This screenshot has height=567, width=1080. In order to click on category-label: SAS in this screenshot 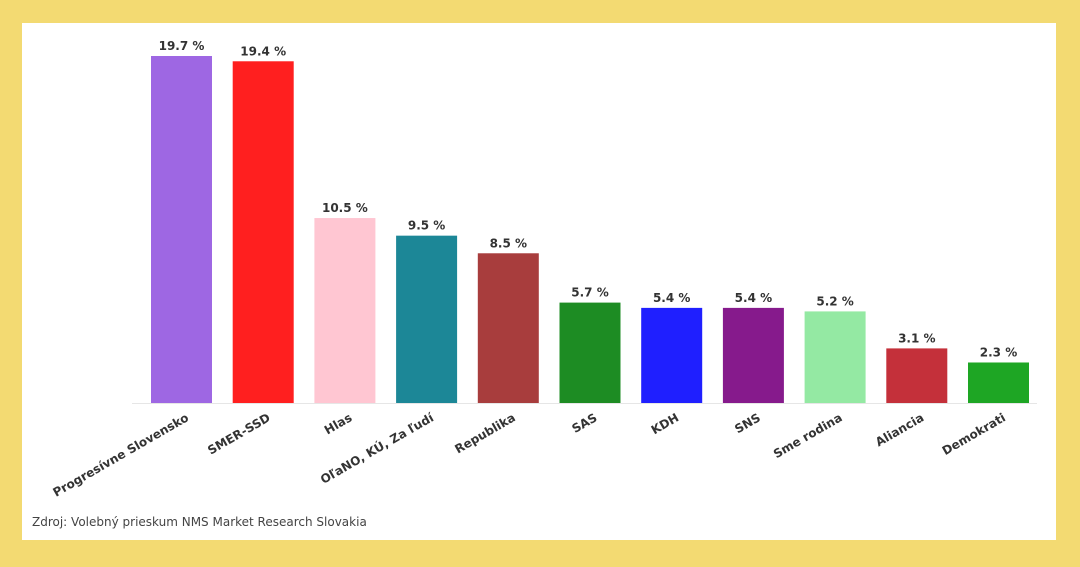, I will do `click(584, 422)`.